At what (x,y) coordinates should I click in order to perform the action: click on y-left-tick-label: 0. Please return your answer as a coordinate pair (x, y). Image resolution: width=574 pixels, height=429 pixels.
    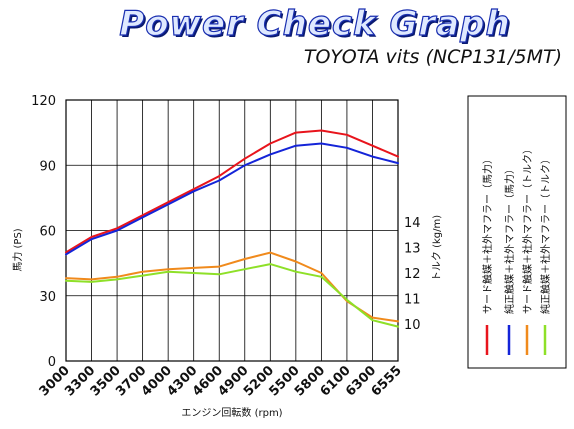
    Looking at the image, I should click on (52, 362).